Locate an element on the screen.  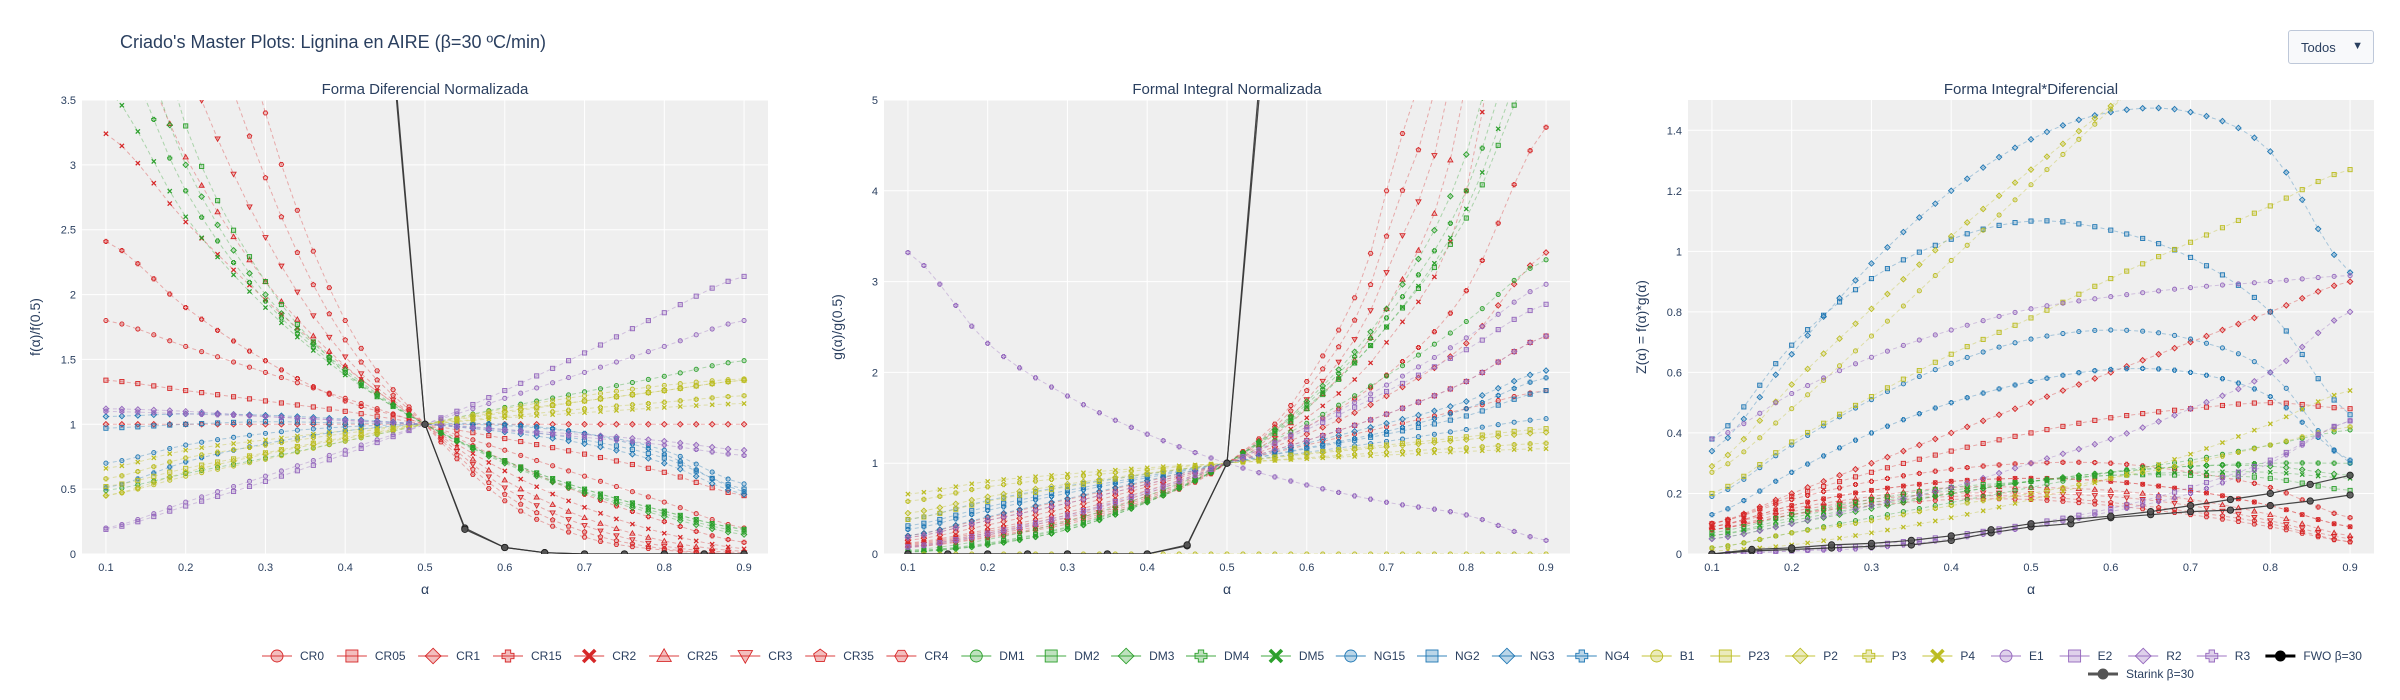
legend-item-e2: E2 is located at coordinates (2086, 656).